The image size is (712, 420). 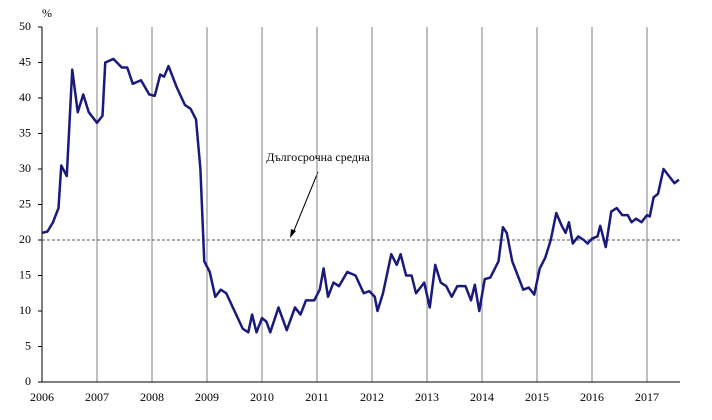 What do you see at coordinates (152, 397) in the screenshot?
I see `x-tick-label: 2008` at bounding box center [152, 397].